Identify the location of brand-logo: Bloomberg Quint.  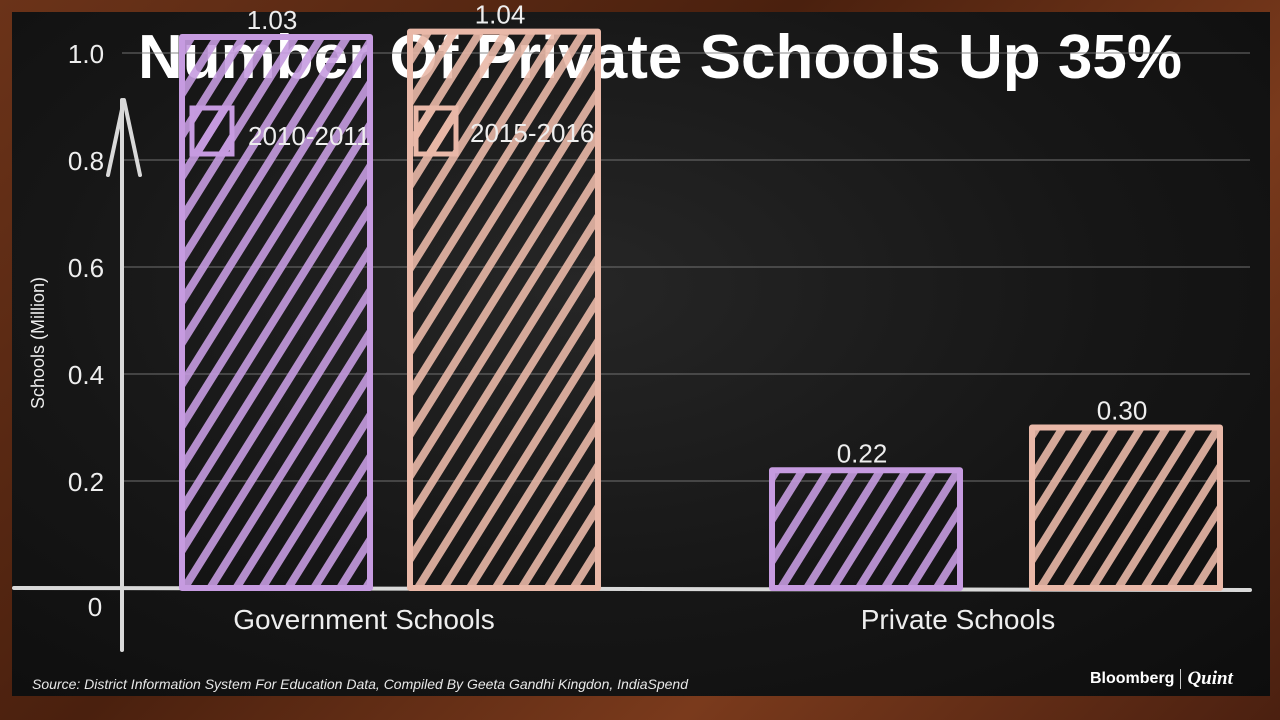
(1178, 679).